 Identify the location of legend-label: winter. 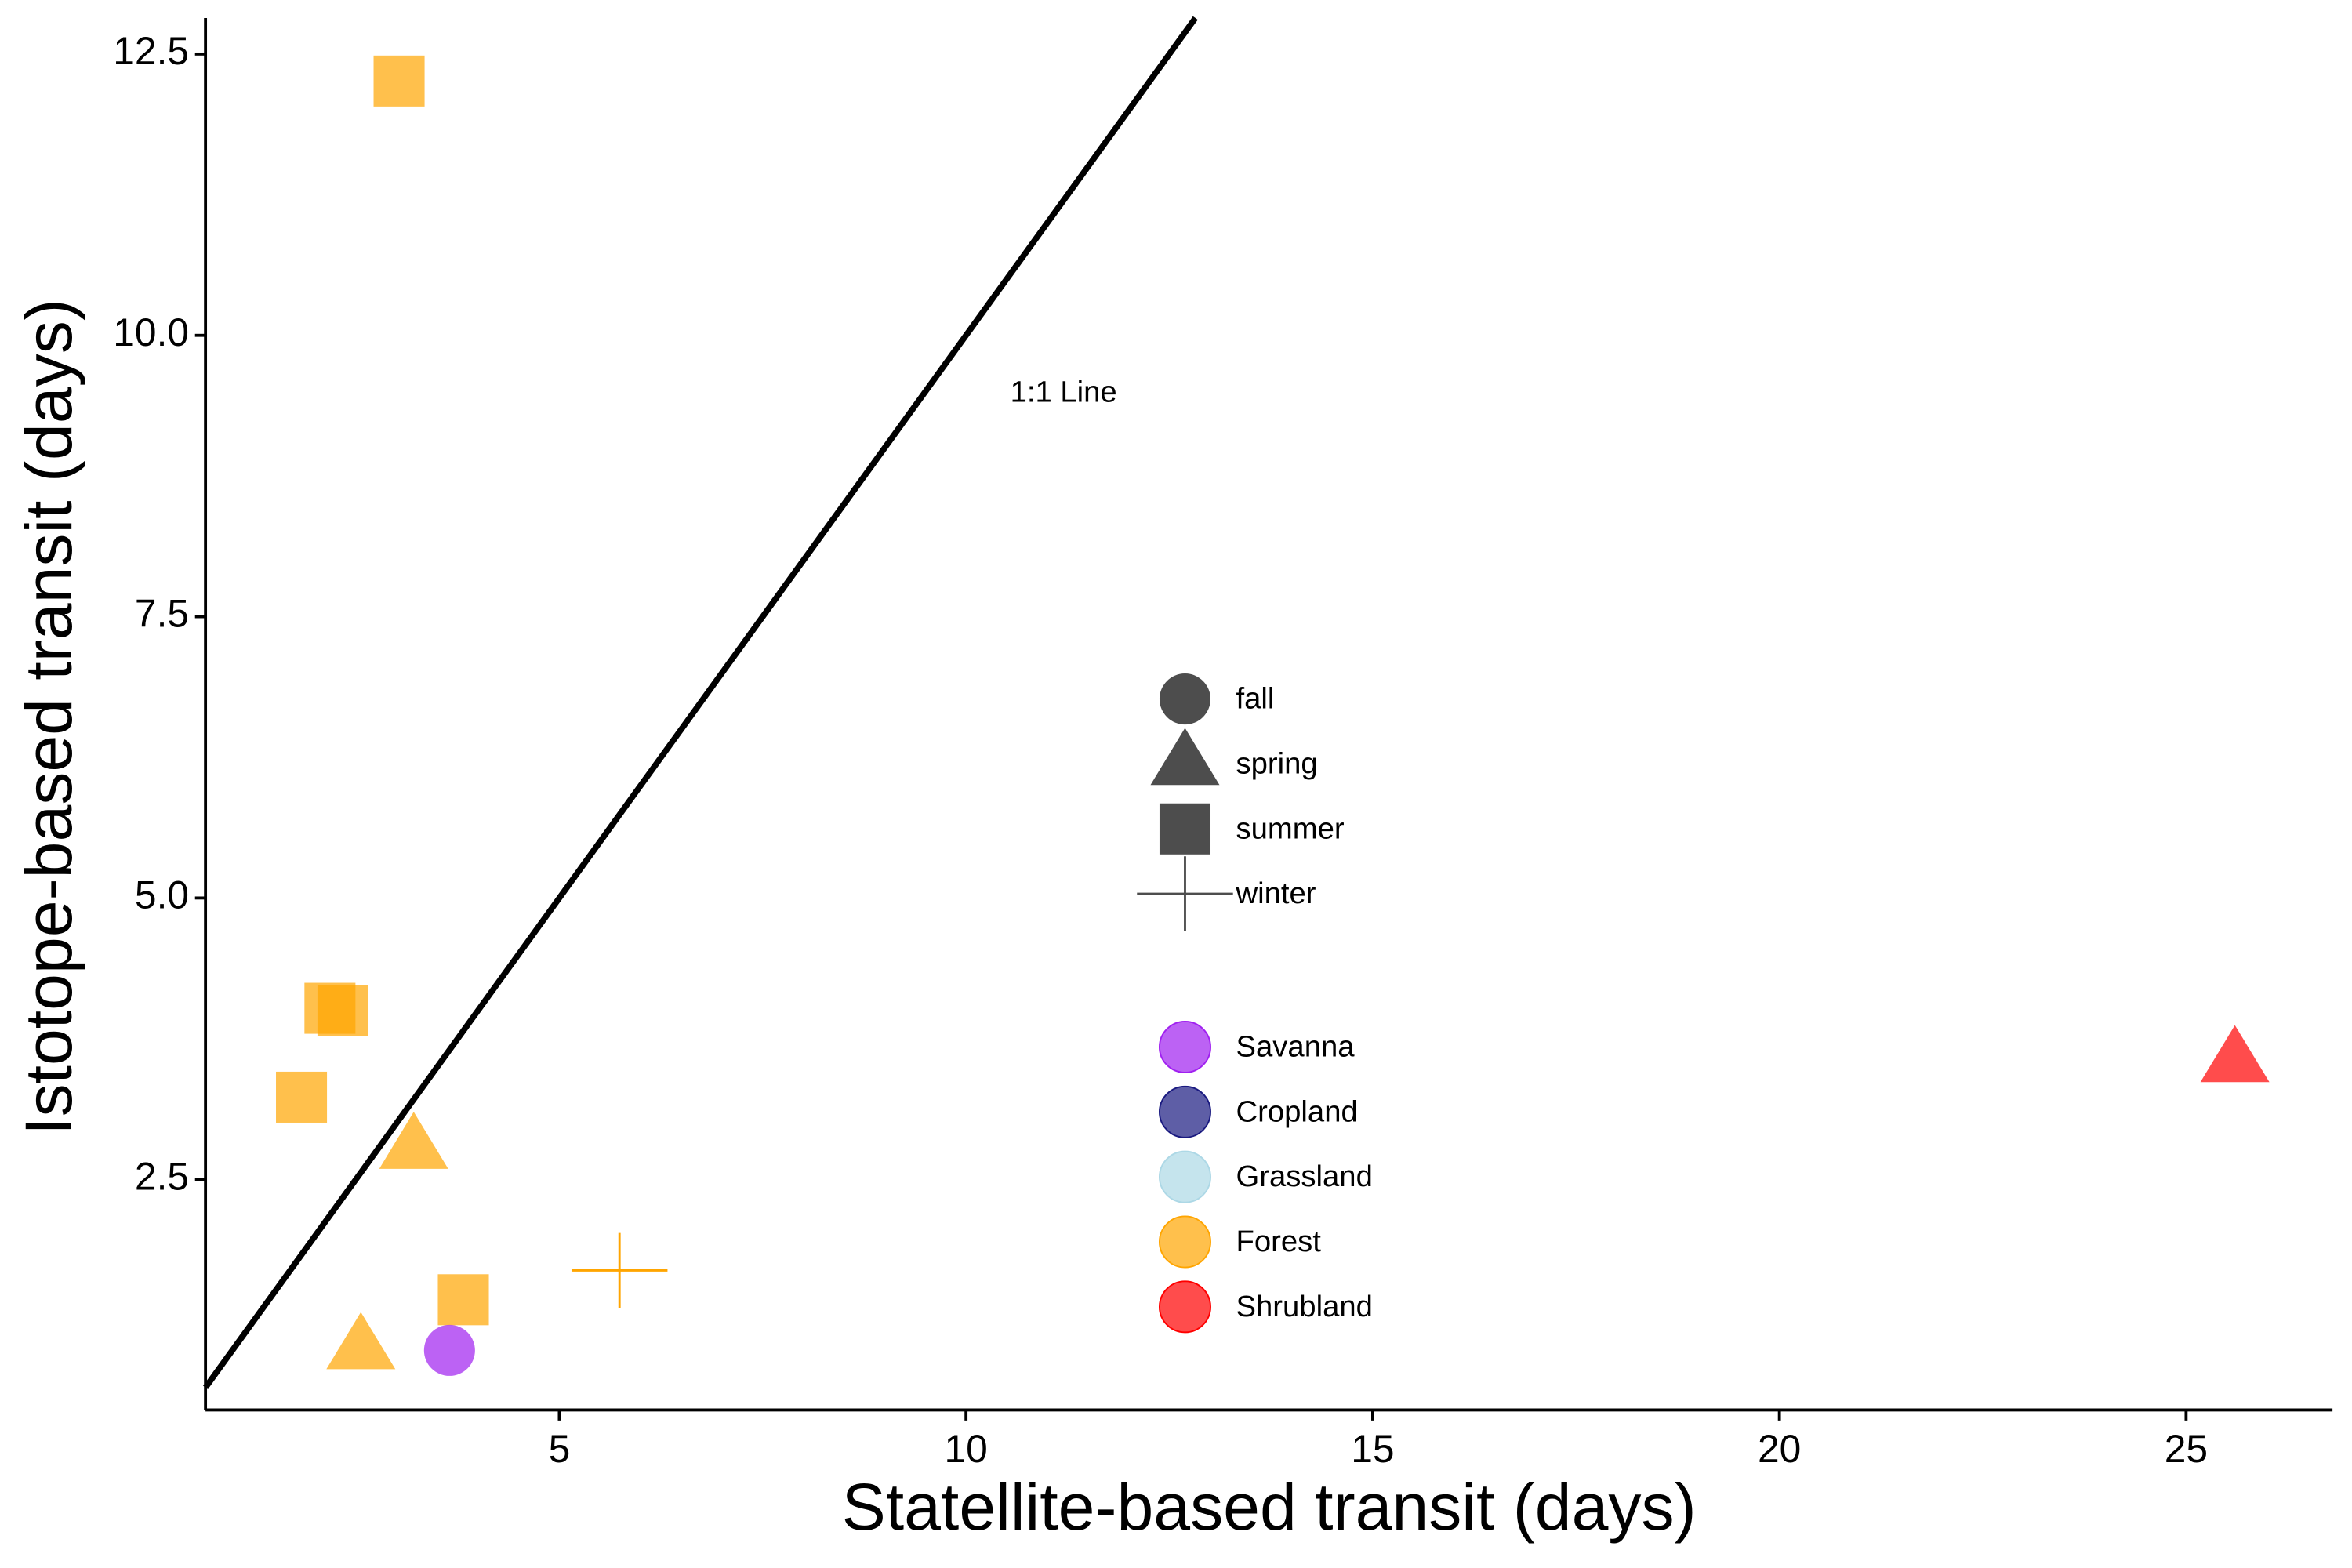
(1276, 893).